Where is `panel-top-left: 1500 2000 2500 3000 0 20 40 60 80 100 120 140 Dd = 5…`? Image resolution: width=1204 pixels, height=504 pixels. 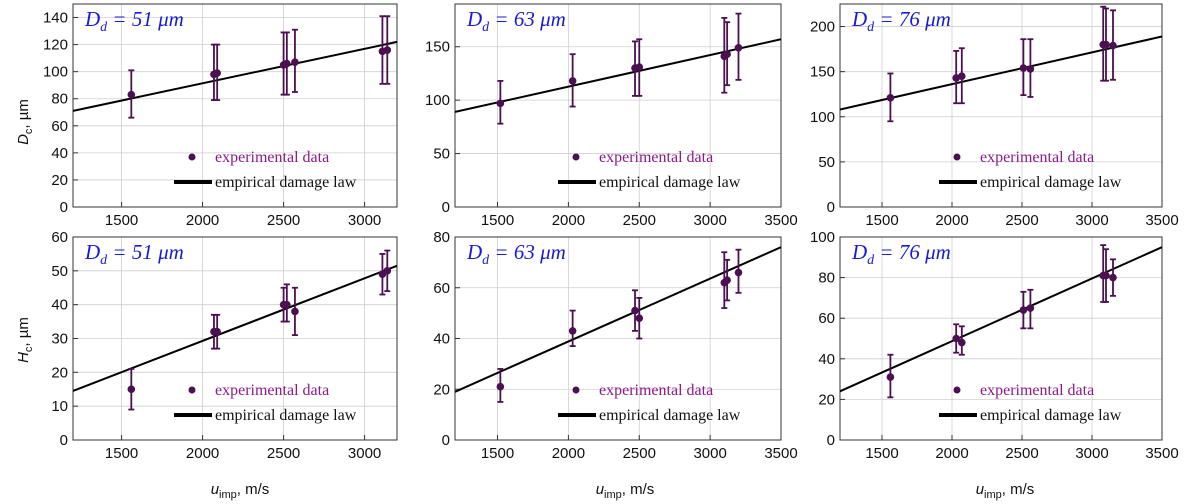 panel-top-left: 1500 2000 2500 3000 0 20 40 60 80 100 120 140 Dd = 5… is located at coordinates (220, 116).